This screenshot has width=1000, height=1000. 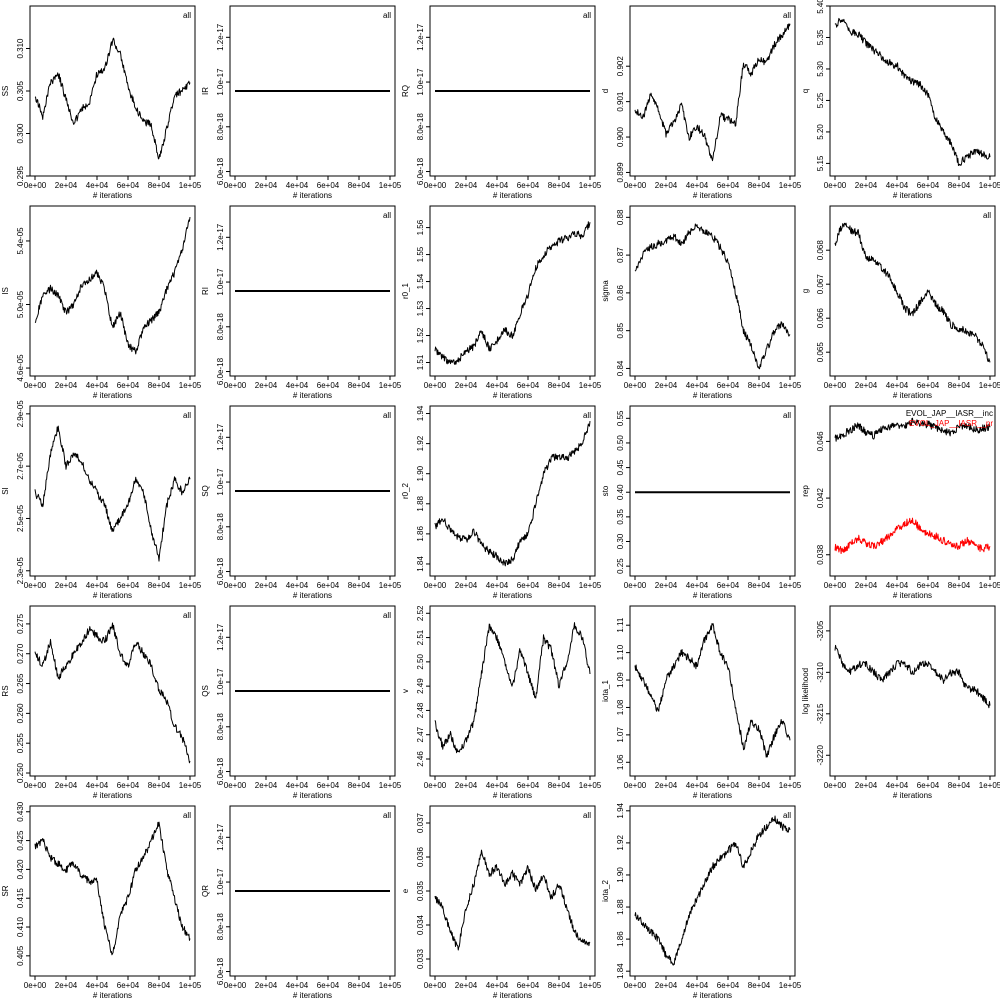 I want to click on y-tick-label: 1.94, so click(x=420, y=413).